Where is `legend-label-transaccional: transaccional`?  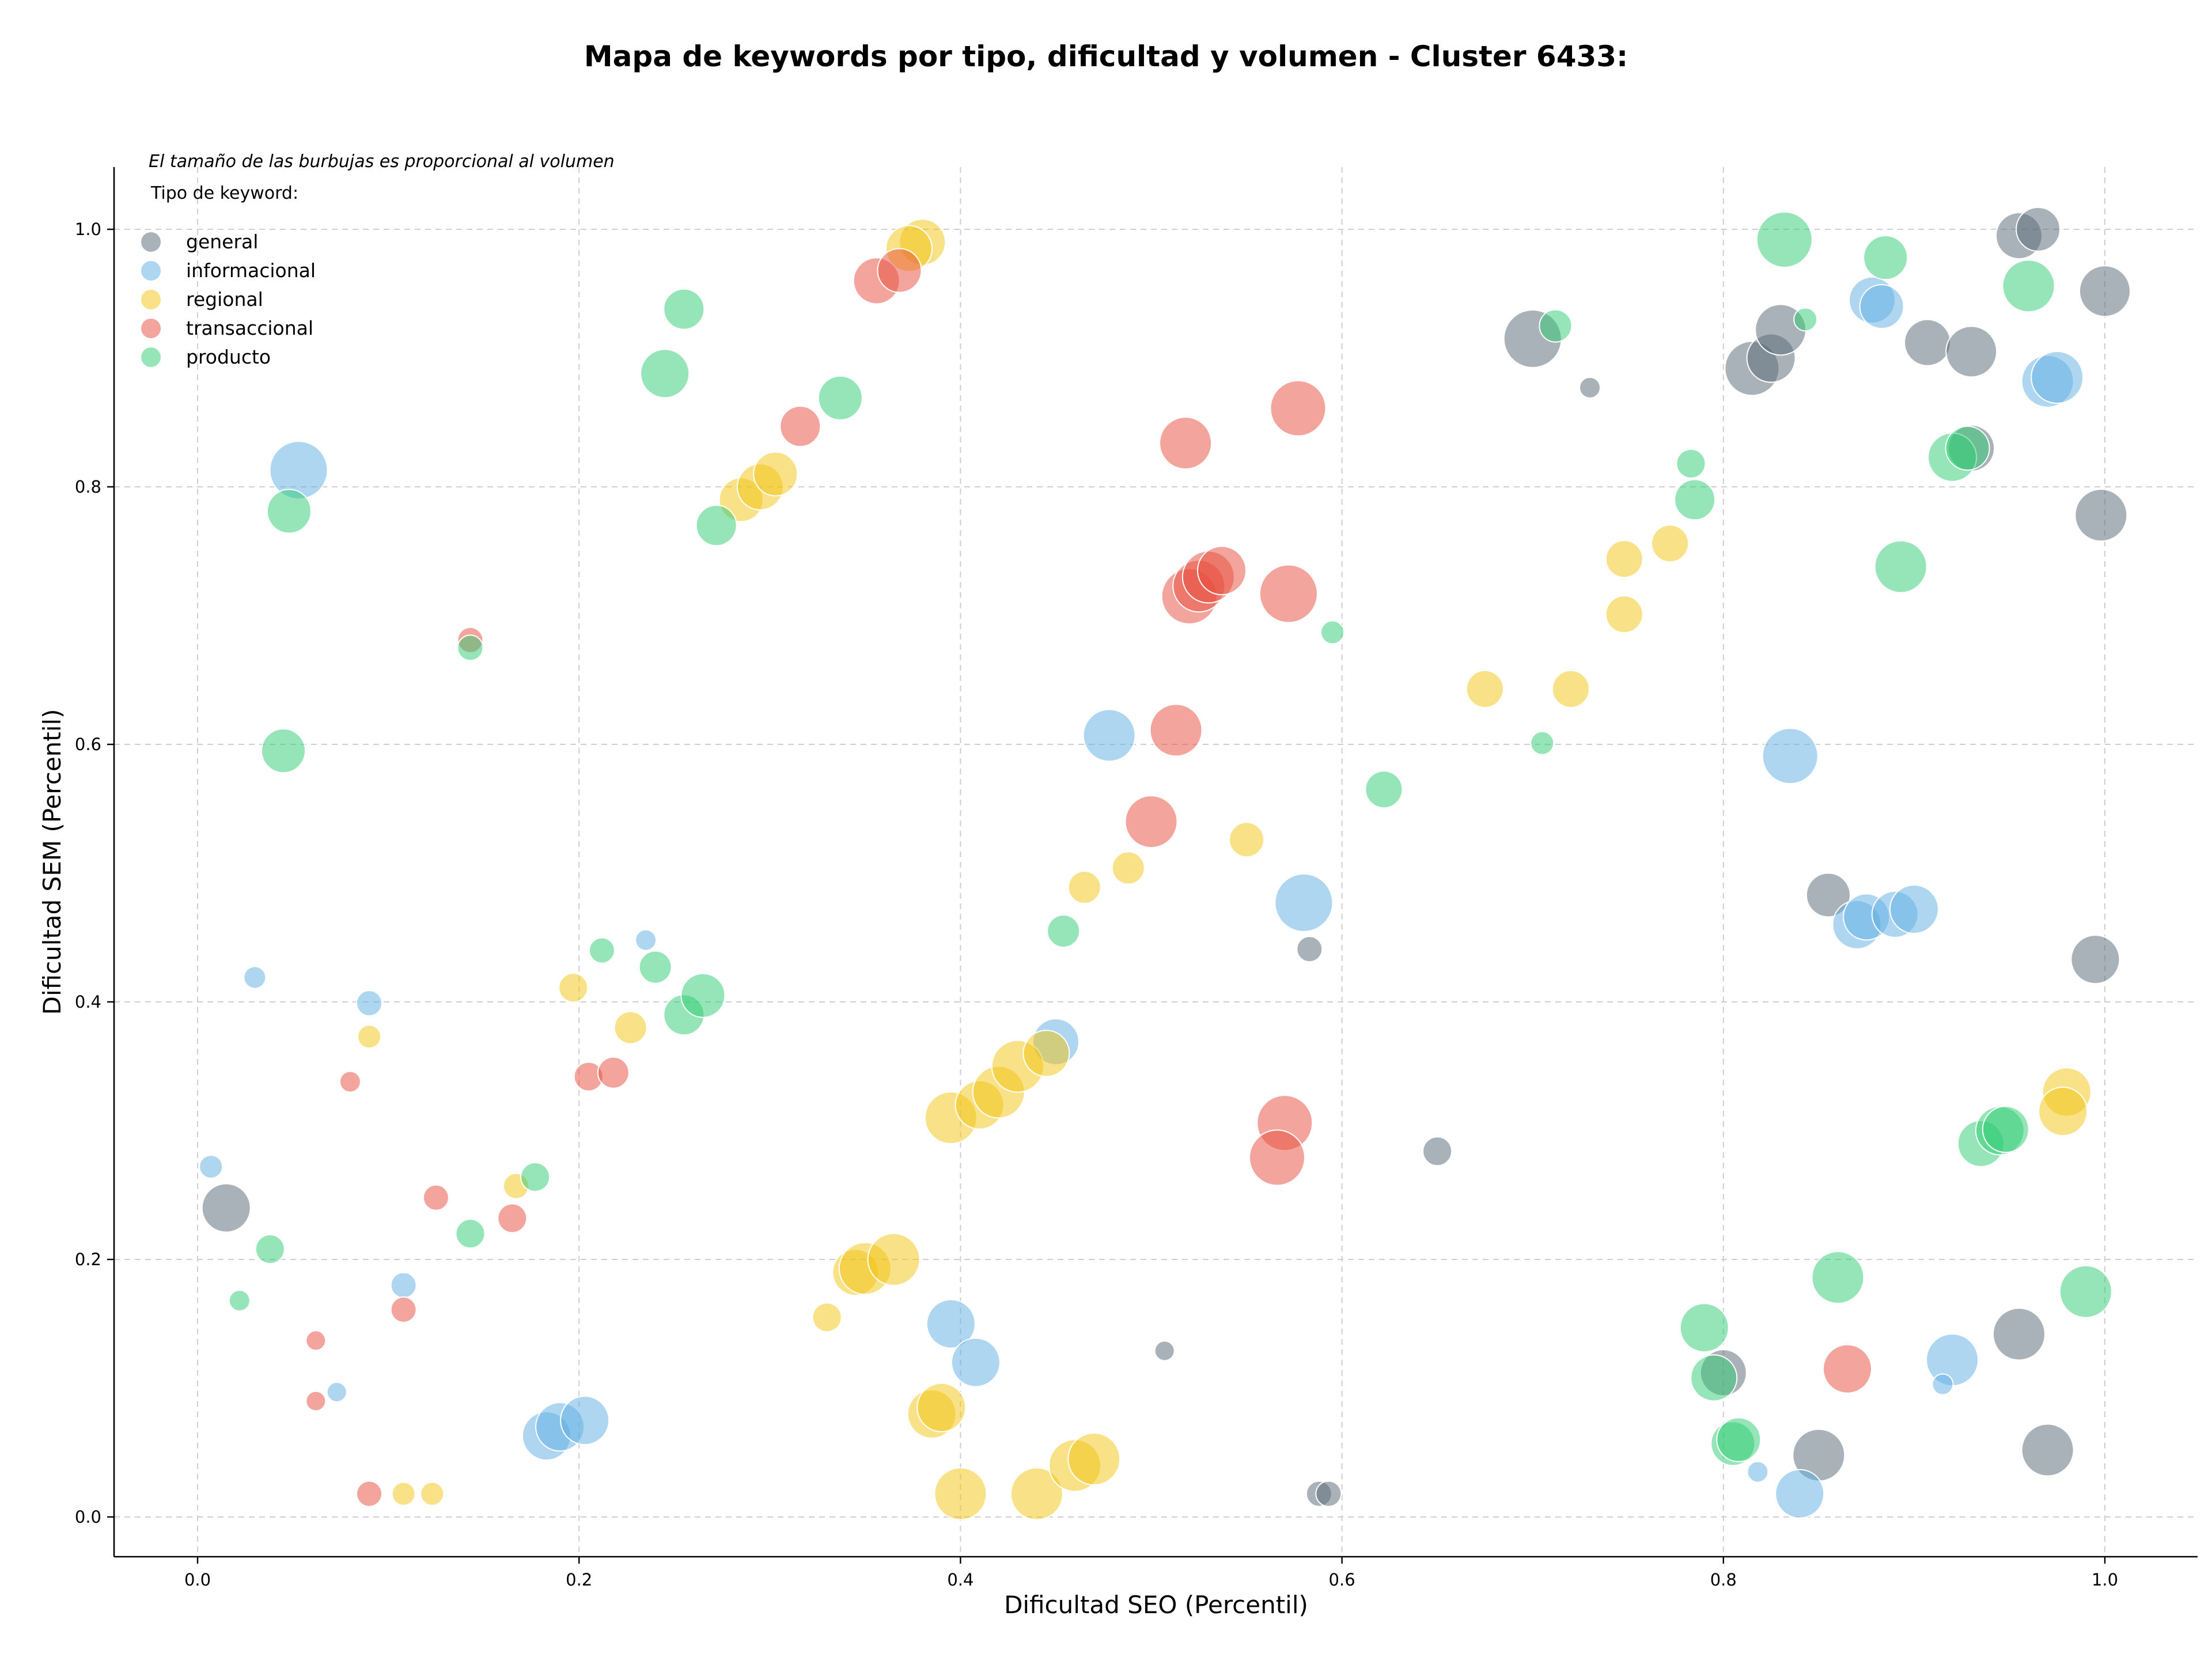 legend-label-transaccional: transaccional is located at coordinates (249, 328).